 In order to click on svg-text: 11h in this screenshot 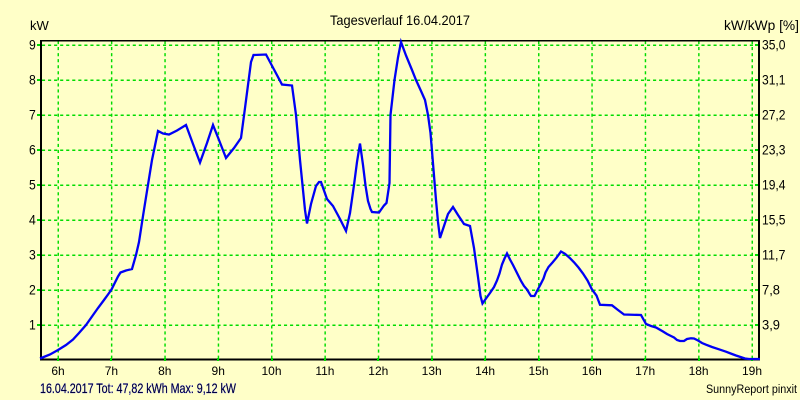, I will do `click(324, 371)`.